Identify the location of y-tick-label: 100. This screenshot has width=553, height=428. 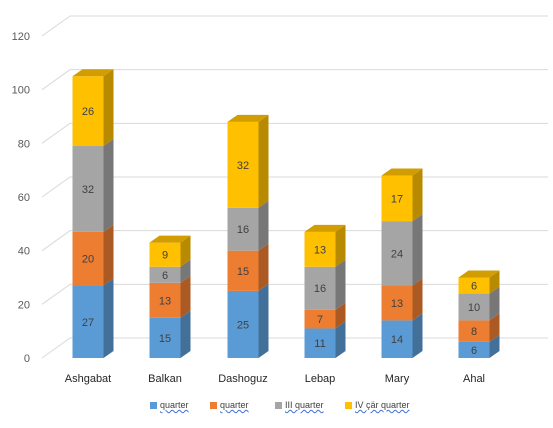
(21, 91).